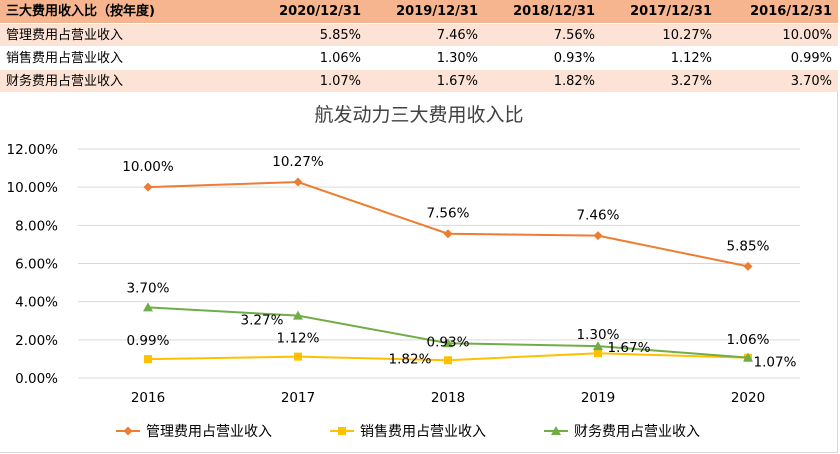 The image size is (840, 454). What do you see at coordinates (148, 288) in the screenshot?
I see `data-label: 3.70%` at bounding box center [148, 288].